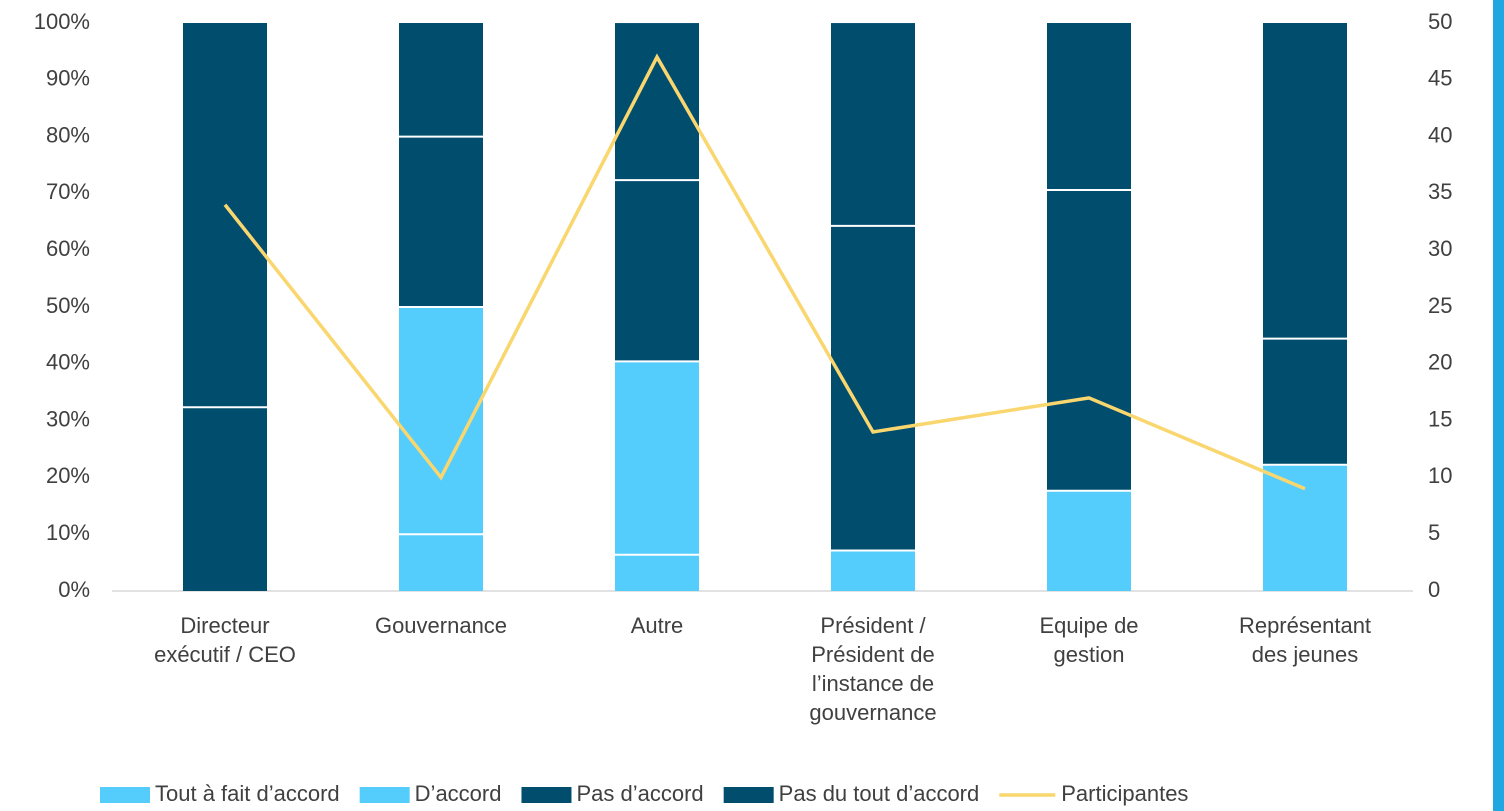 Image resolution: width=1504 pixels, height=811 pixels. I want to click on y2-tick-label: 25, so click(1440, 305).